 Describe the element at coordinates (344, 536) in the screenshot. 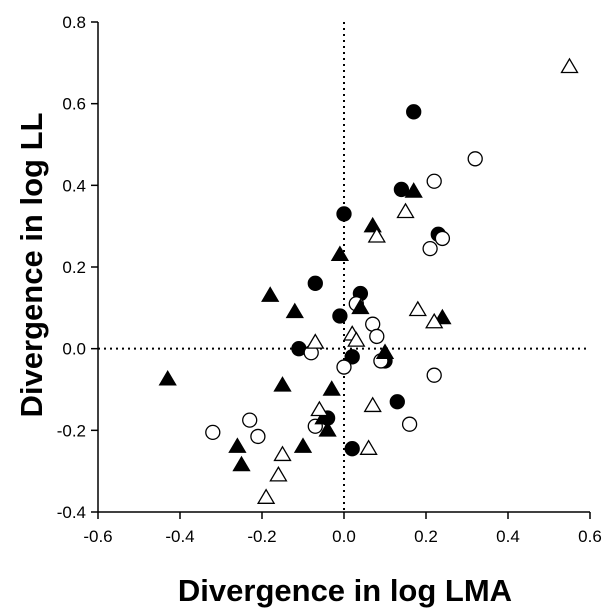

I see `x-tick-label: 0.0` at that location.